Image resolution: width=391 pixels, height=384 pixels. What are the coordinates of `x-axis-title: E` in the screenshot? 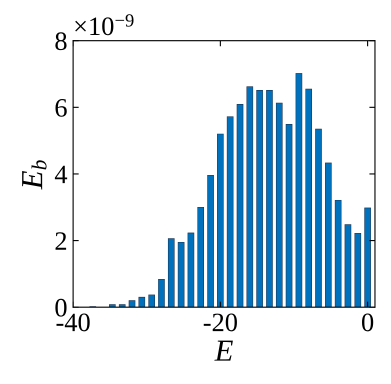 It's located at (223, 350).